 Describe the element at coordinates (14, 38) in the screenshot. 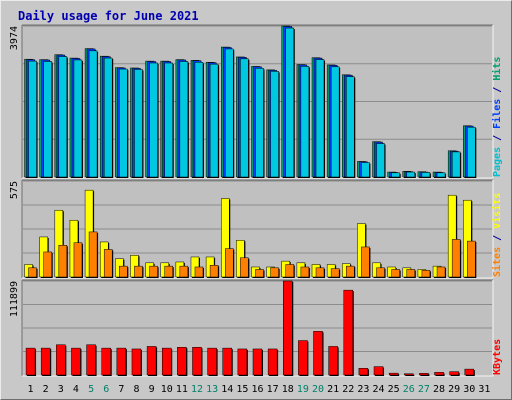

I see `hits-files-pages-max-label: 3974` at that location.